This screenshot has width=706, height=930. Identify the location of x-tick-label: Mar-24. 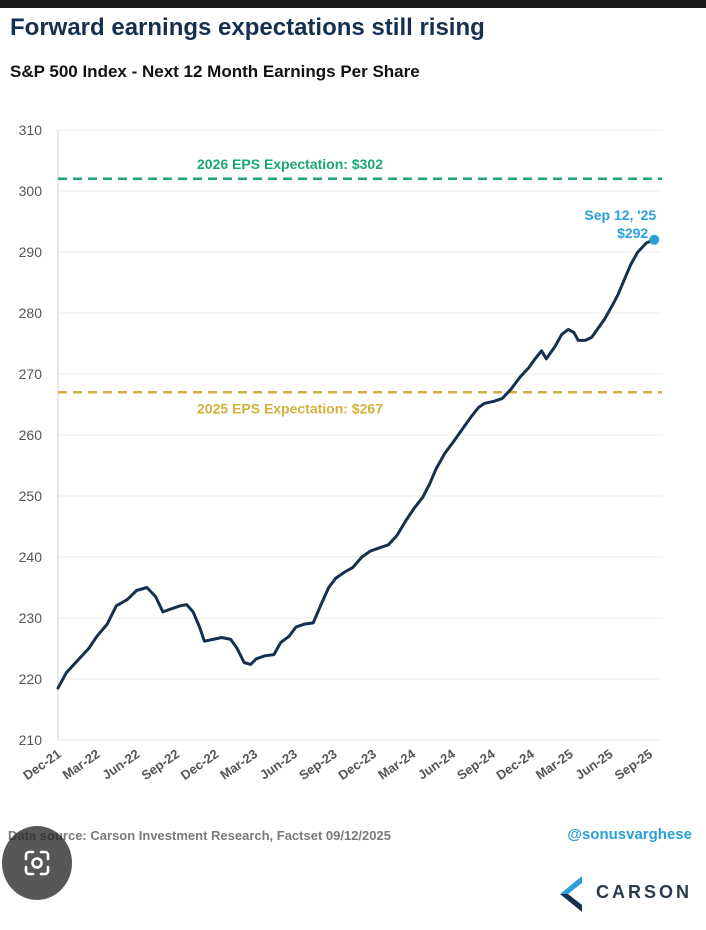
(397, 764).